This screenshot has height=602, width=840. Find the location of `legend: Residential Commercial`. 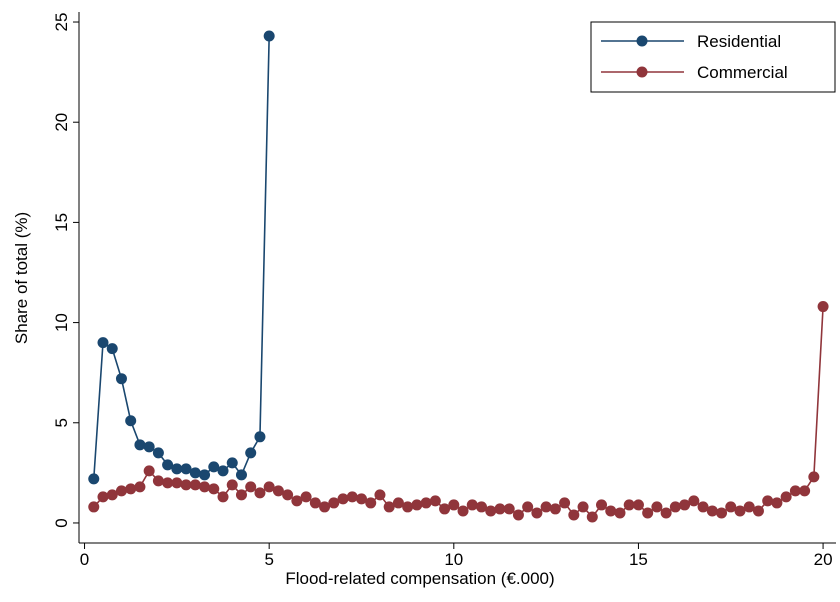

legend: Residential Commercial is located at coordinates (713, 57).